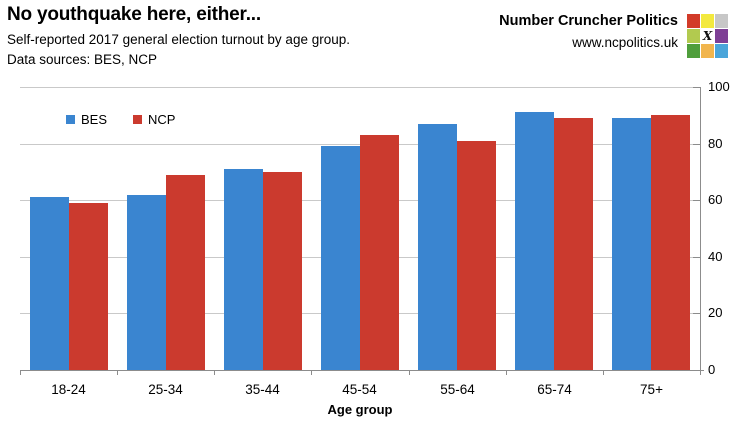 This screenshot has width=730, height=430. What do you see at coordinates (120, 119) in the screenshot?
I see `chart-legend: BES NCP` at bounding box center [120, 119].